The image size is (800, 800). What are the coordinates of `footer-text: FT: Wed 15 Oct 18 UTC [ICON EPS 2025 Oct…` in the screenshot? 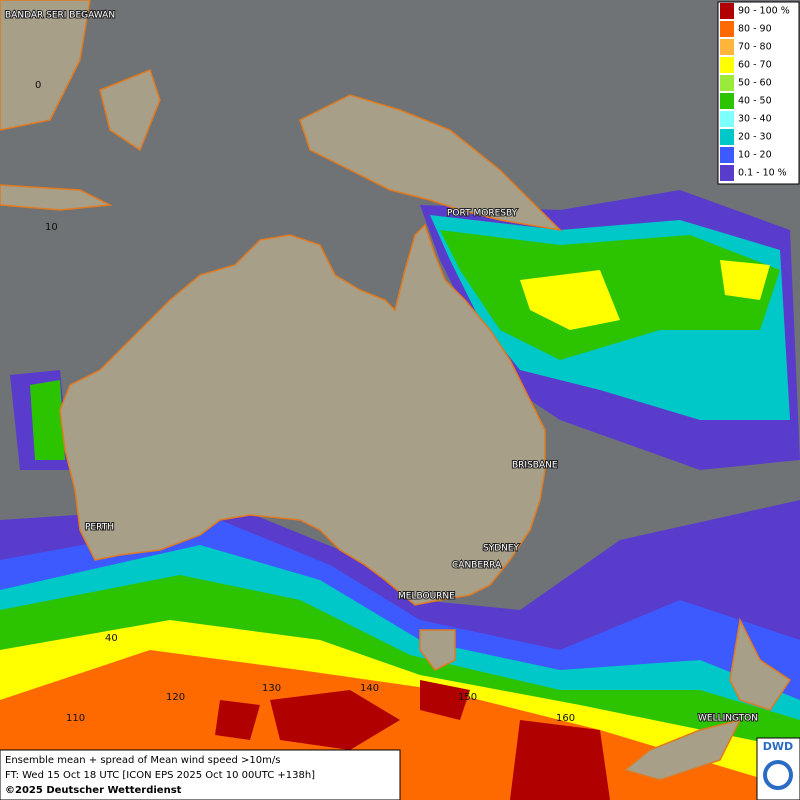 It's located at (160, 775).